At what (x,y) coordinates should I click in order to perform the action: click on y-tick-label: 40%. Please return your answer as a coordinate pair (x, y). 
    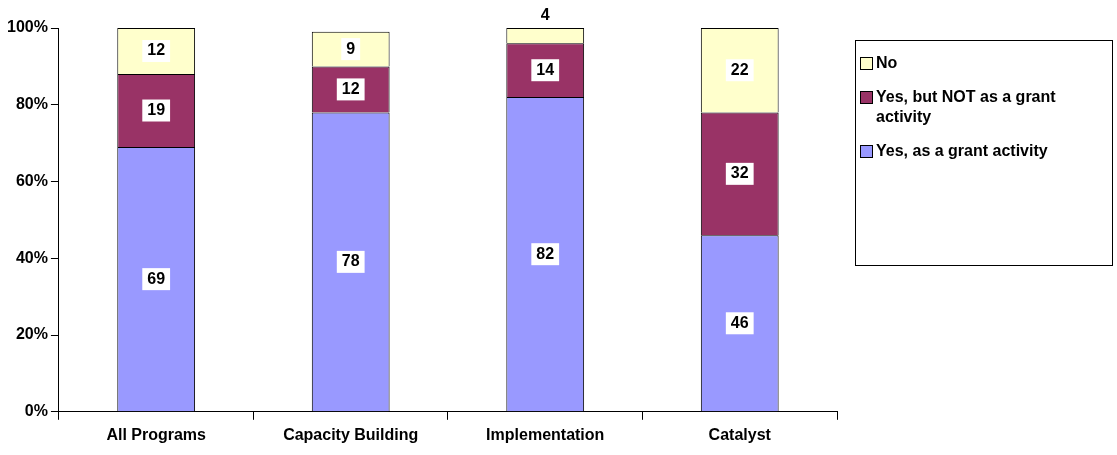
    Looking at the image, I should click on (31, 257).